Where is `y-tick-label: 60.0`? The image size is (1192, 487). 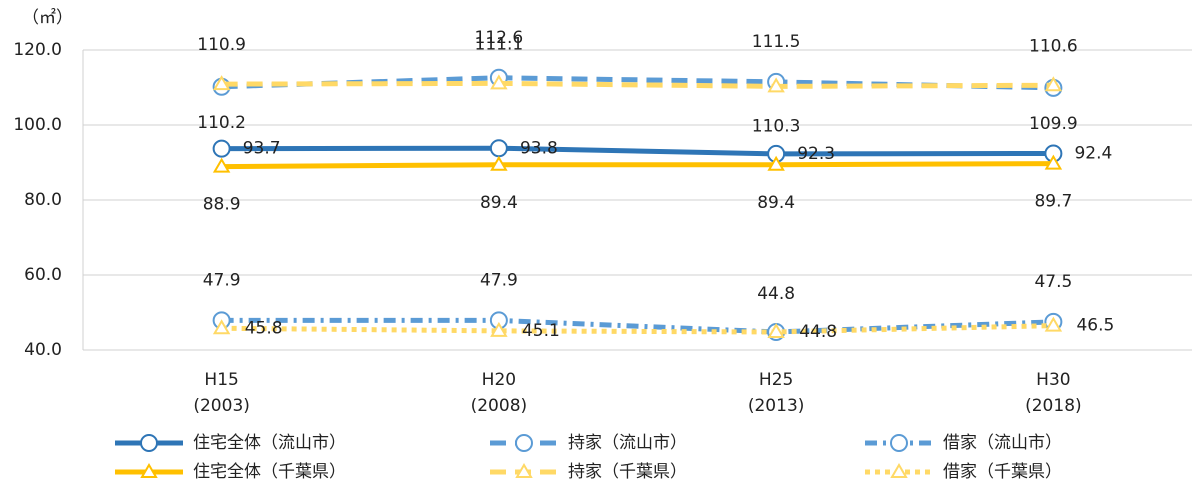
y-tick-label: 60.0 is located at coordinates (43, 275).